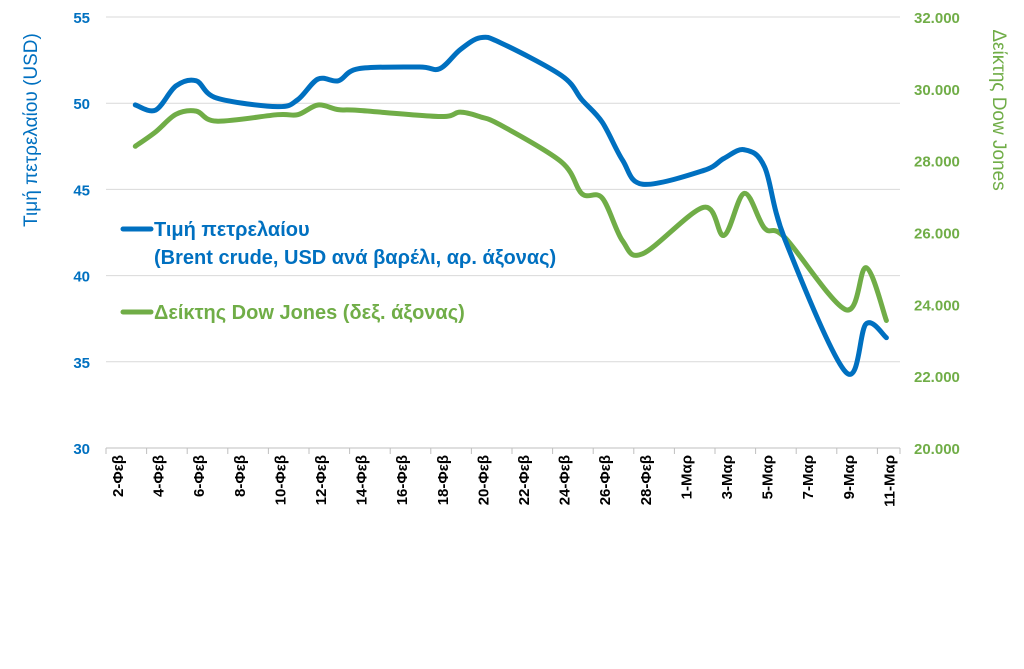 This screenshot has height=669, width=1024. What do you see at coordinates (31, 130) in the screenshot?
I see `left-axis-title: Τιμή πετρελαίου (USD)` at bounding box center [31, 130].